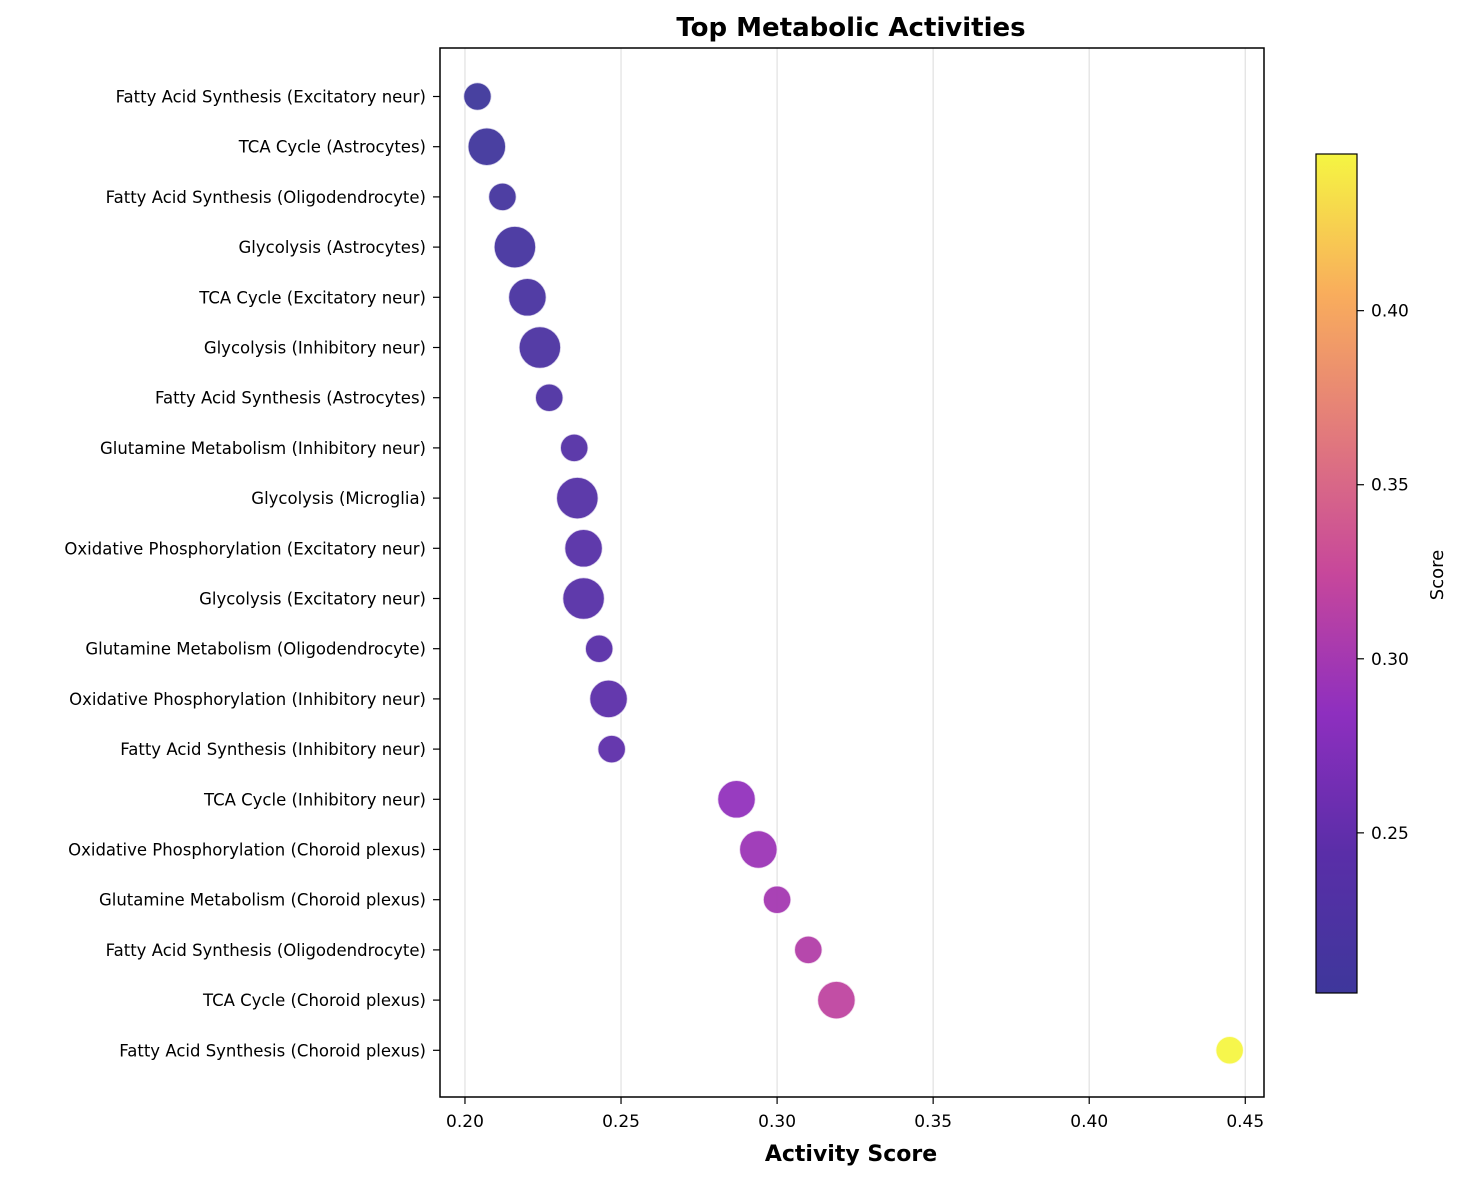 The height and width of the screenshot is (1180, 1461). I want to click on colorbar-tick-label: 0.40, so click(1390, 312).